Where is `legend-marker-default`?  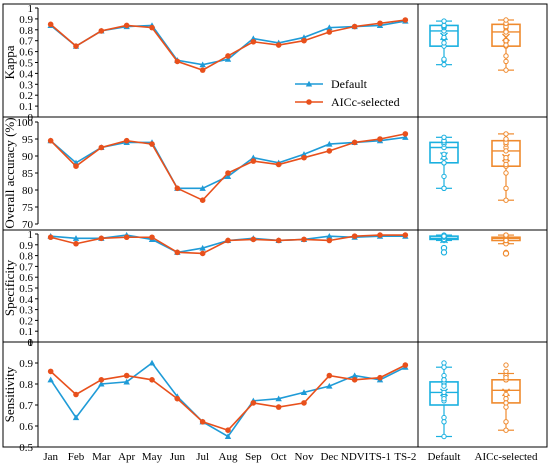
legend-marker-default is located at coordinates (309, 83).